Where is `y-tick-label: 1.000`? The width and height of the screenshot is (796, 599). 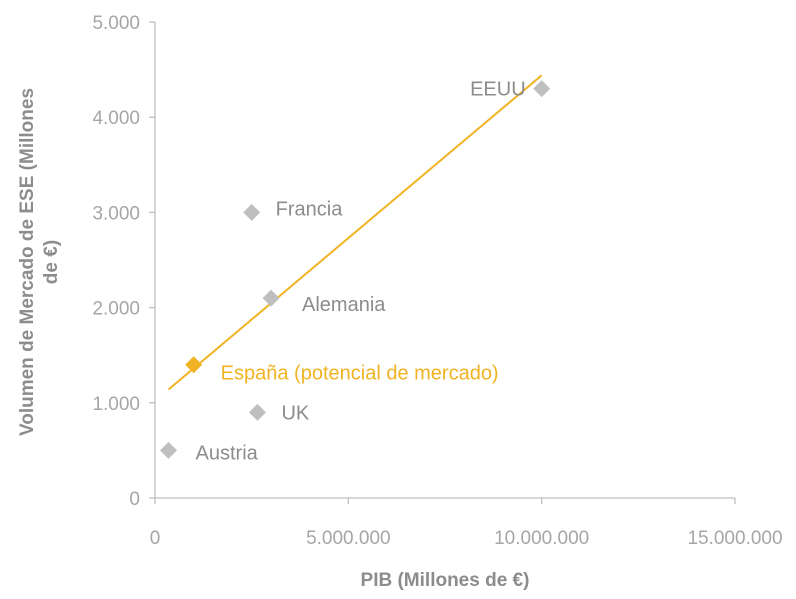 y-tick-label: 1.000 is located at coordinates (116, 404).